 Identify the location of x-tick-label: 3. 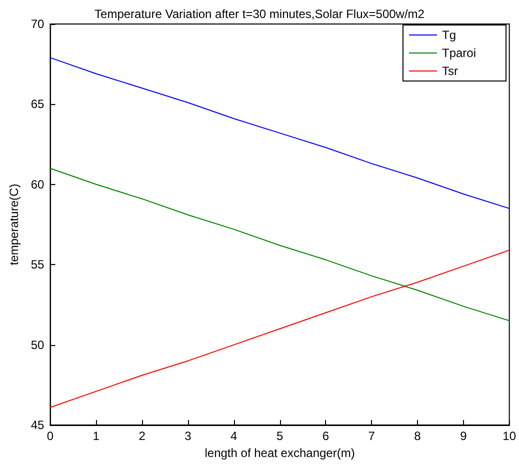
(188, 436).